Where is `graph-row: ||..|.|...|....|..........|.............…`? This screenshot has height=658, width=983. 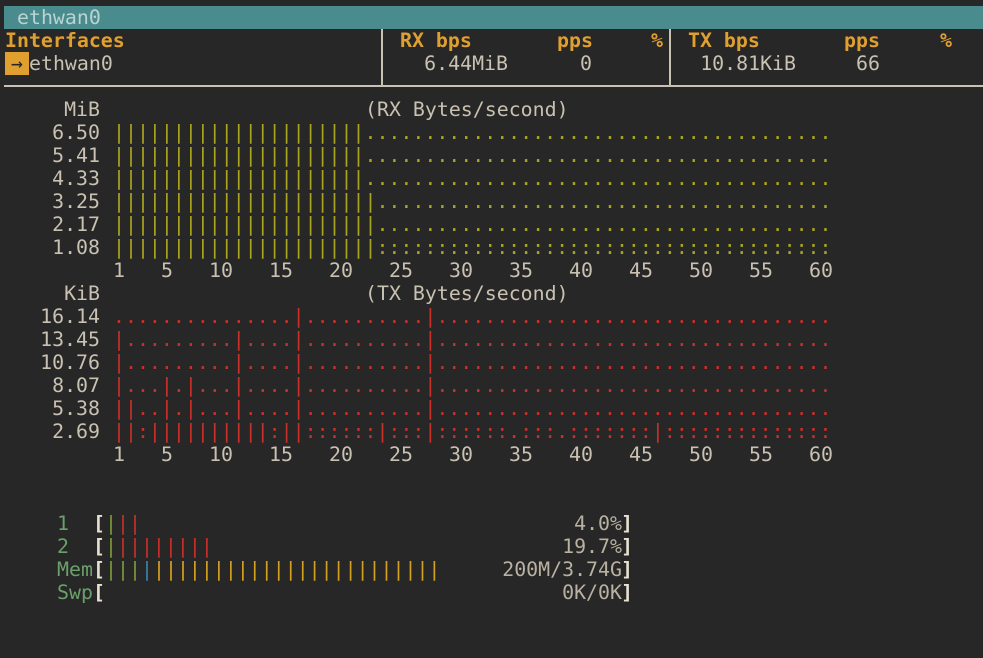 graph-row: ||..|.|...|....|..........|.............… is located at coordinates (472, 408).